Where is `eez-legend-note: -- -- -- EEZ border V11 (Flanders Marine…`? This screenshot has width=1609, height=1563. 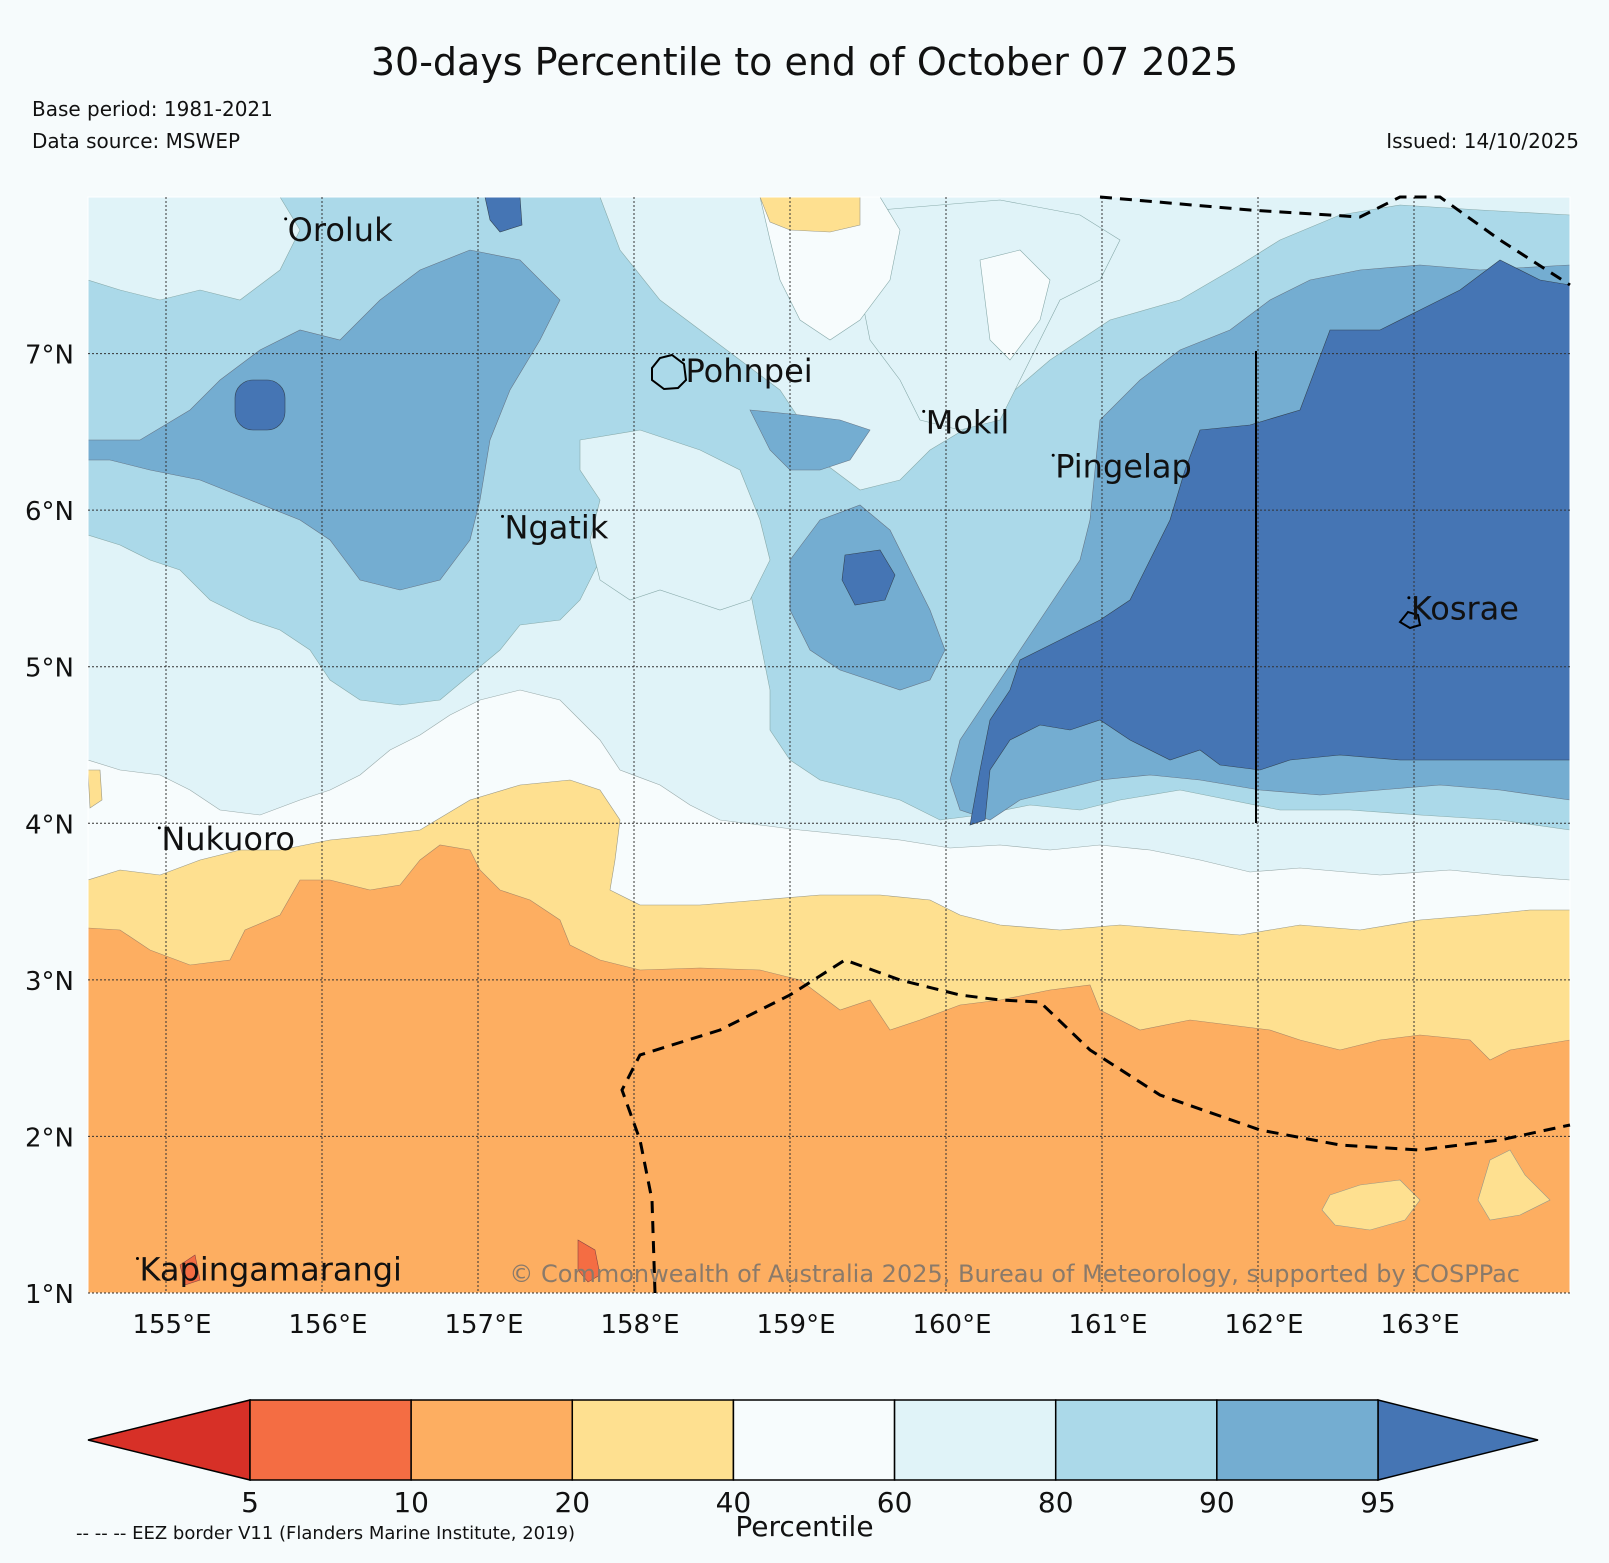
eez-legend-note: -- -- -- EEZ border V11 (Flanders Marine… is located at coordinates (326, 1533).